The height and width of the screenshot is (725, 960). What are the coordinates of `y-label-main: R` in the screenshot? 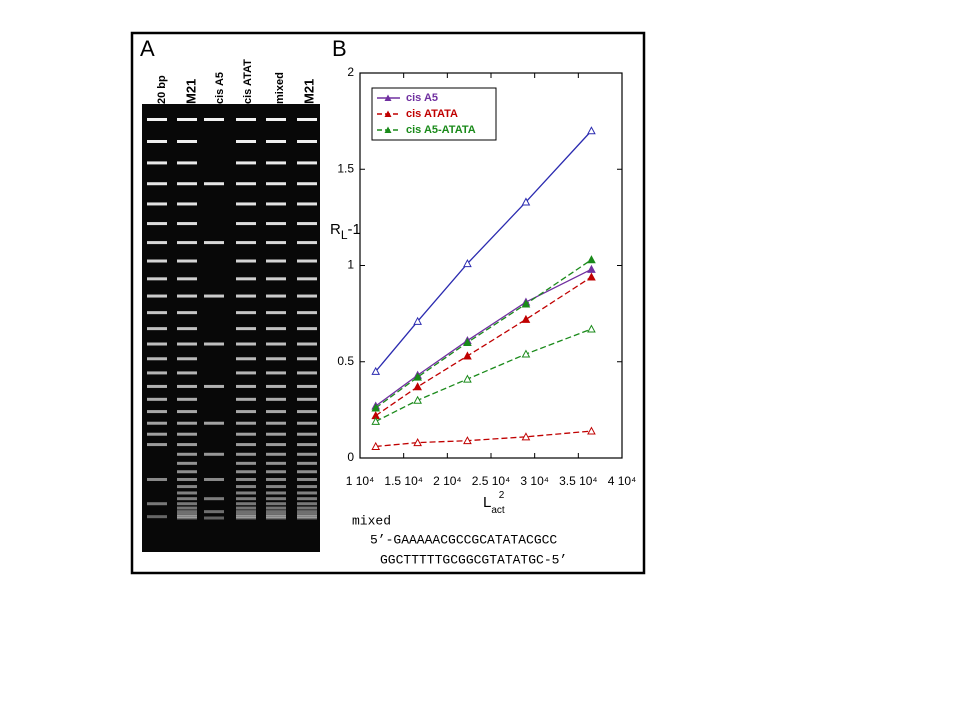 It's located at (335, 229).